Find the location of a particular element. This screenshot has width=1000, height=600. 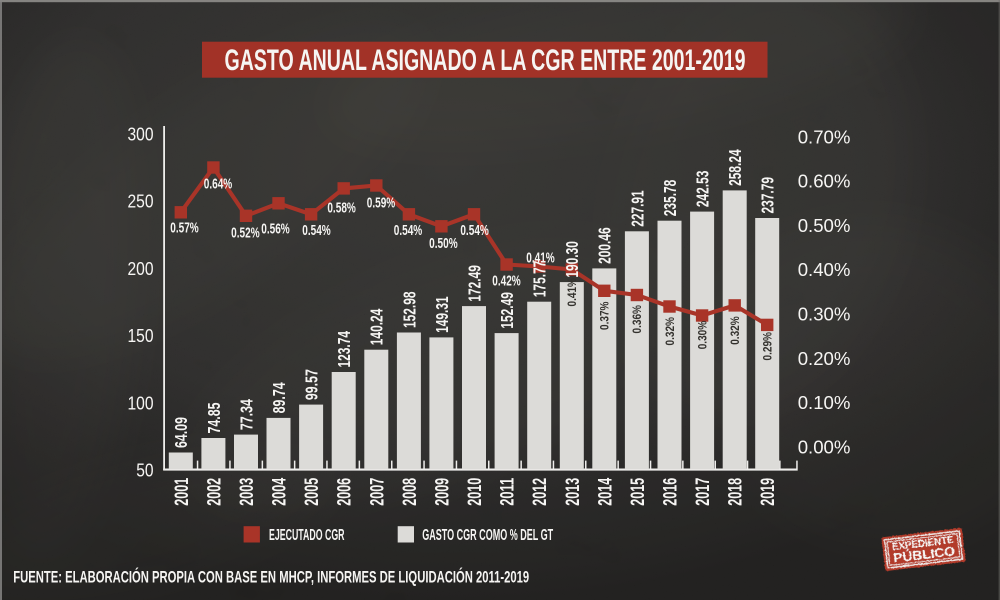

svg-text: 2011 is located at coordinates (508, 492).